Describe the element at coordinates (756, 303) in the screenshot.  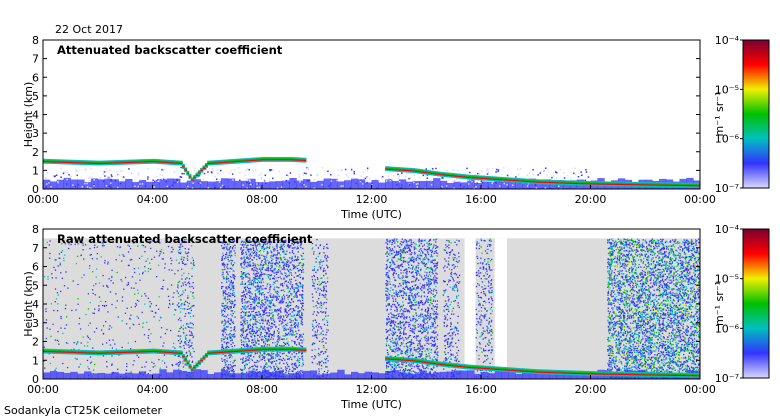
I see `colorbar` at that location.